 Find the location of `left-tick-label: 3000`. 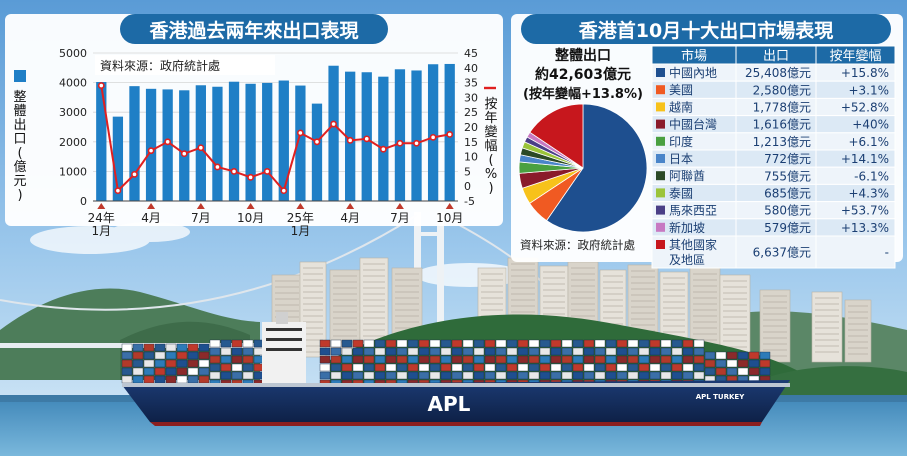

left-tick-label: 3000 is located at coordinates (73, 112).